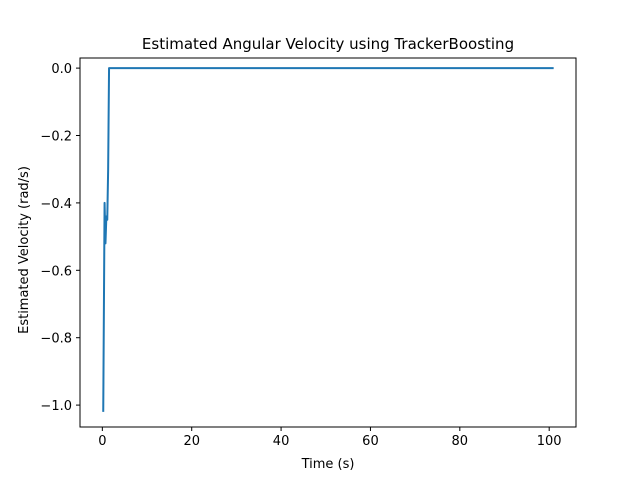 The height and width of the screenshot is (480, 640). I want to click on y-tick-label: −0.2, so click(56, 137).